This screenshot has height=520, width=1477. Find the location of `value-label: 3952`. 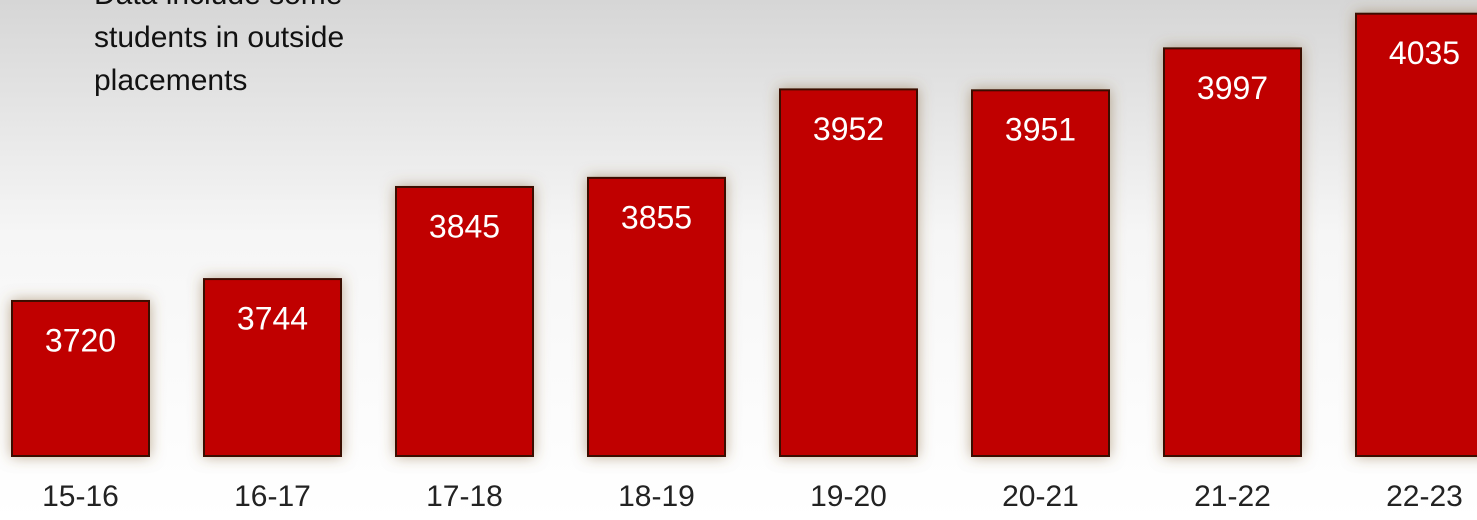

value-label: 3952 is located at coordinates (848, 129).